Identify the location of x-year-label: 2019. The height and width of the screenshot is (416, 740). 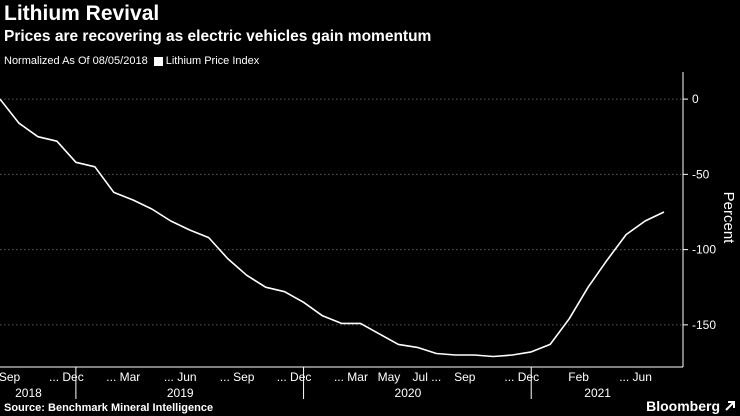
(180, 393).